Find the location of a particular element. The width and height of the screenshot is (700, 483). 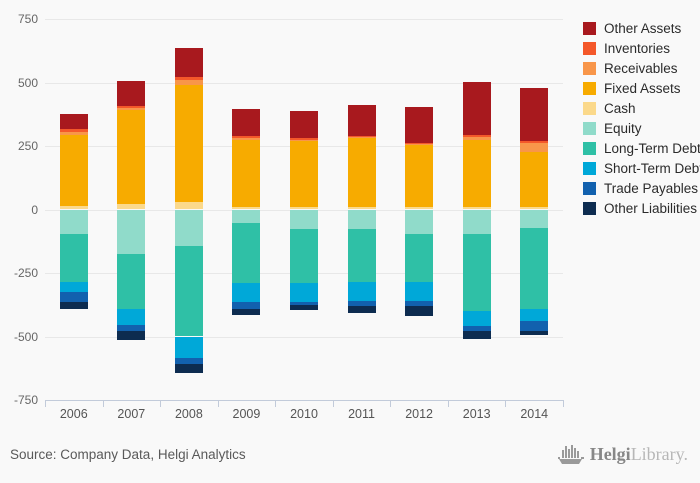

bar-segment-2011-receivables is located at coordinates (361, 138).